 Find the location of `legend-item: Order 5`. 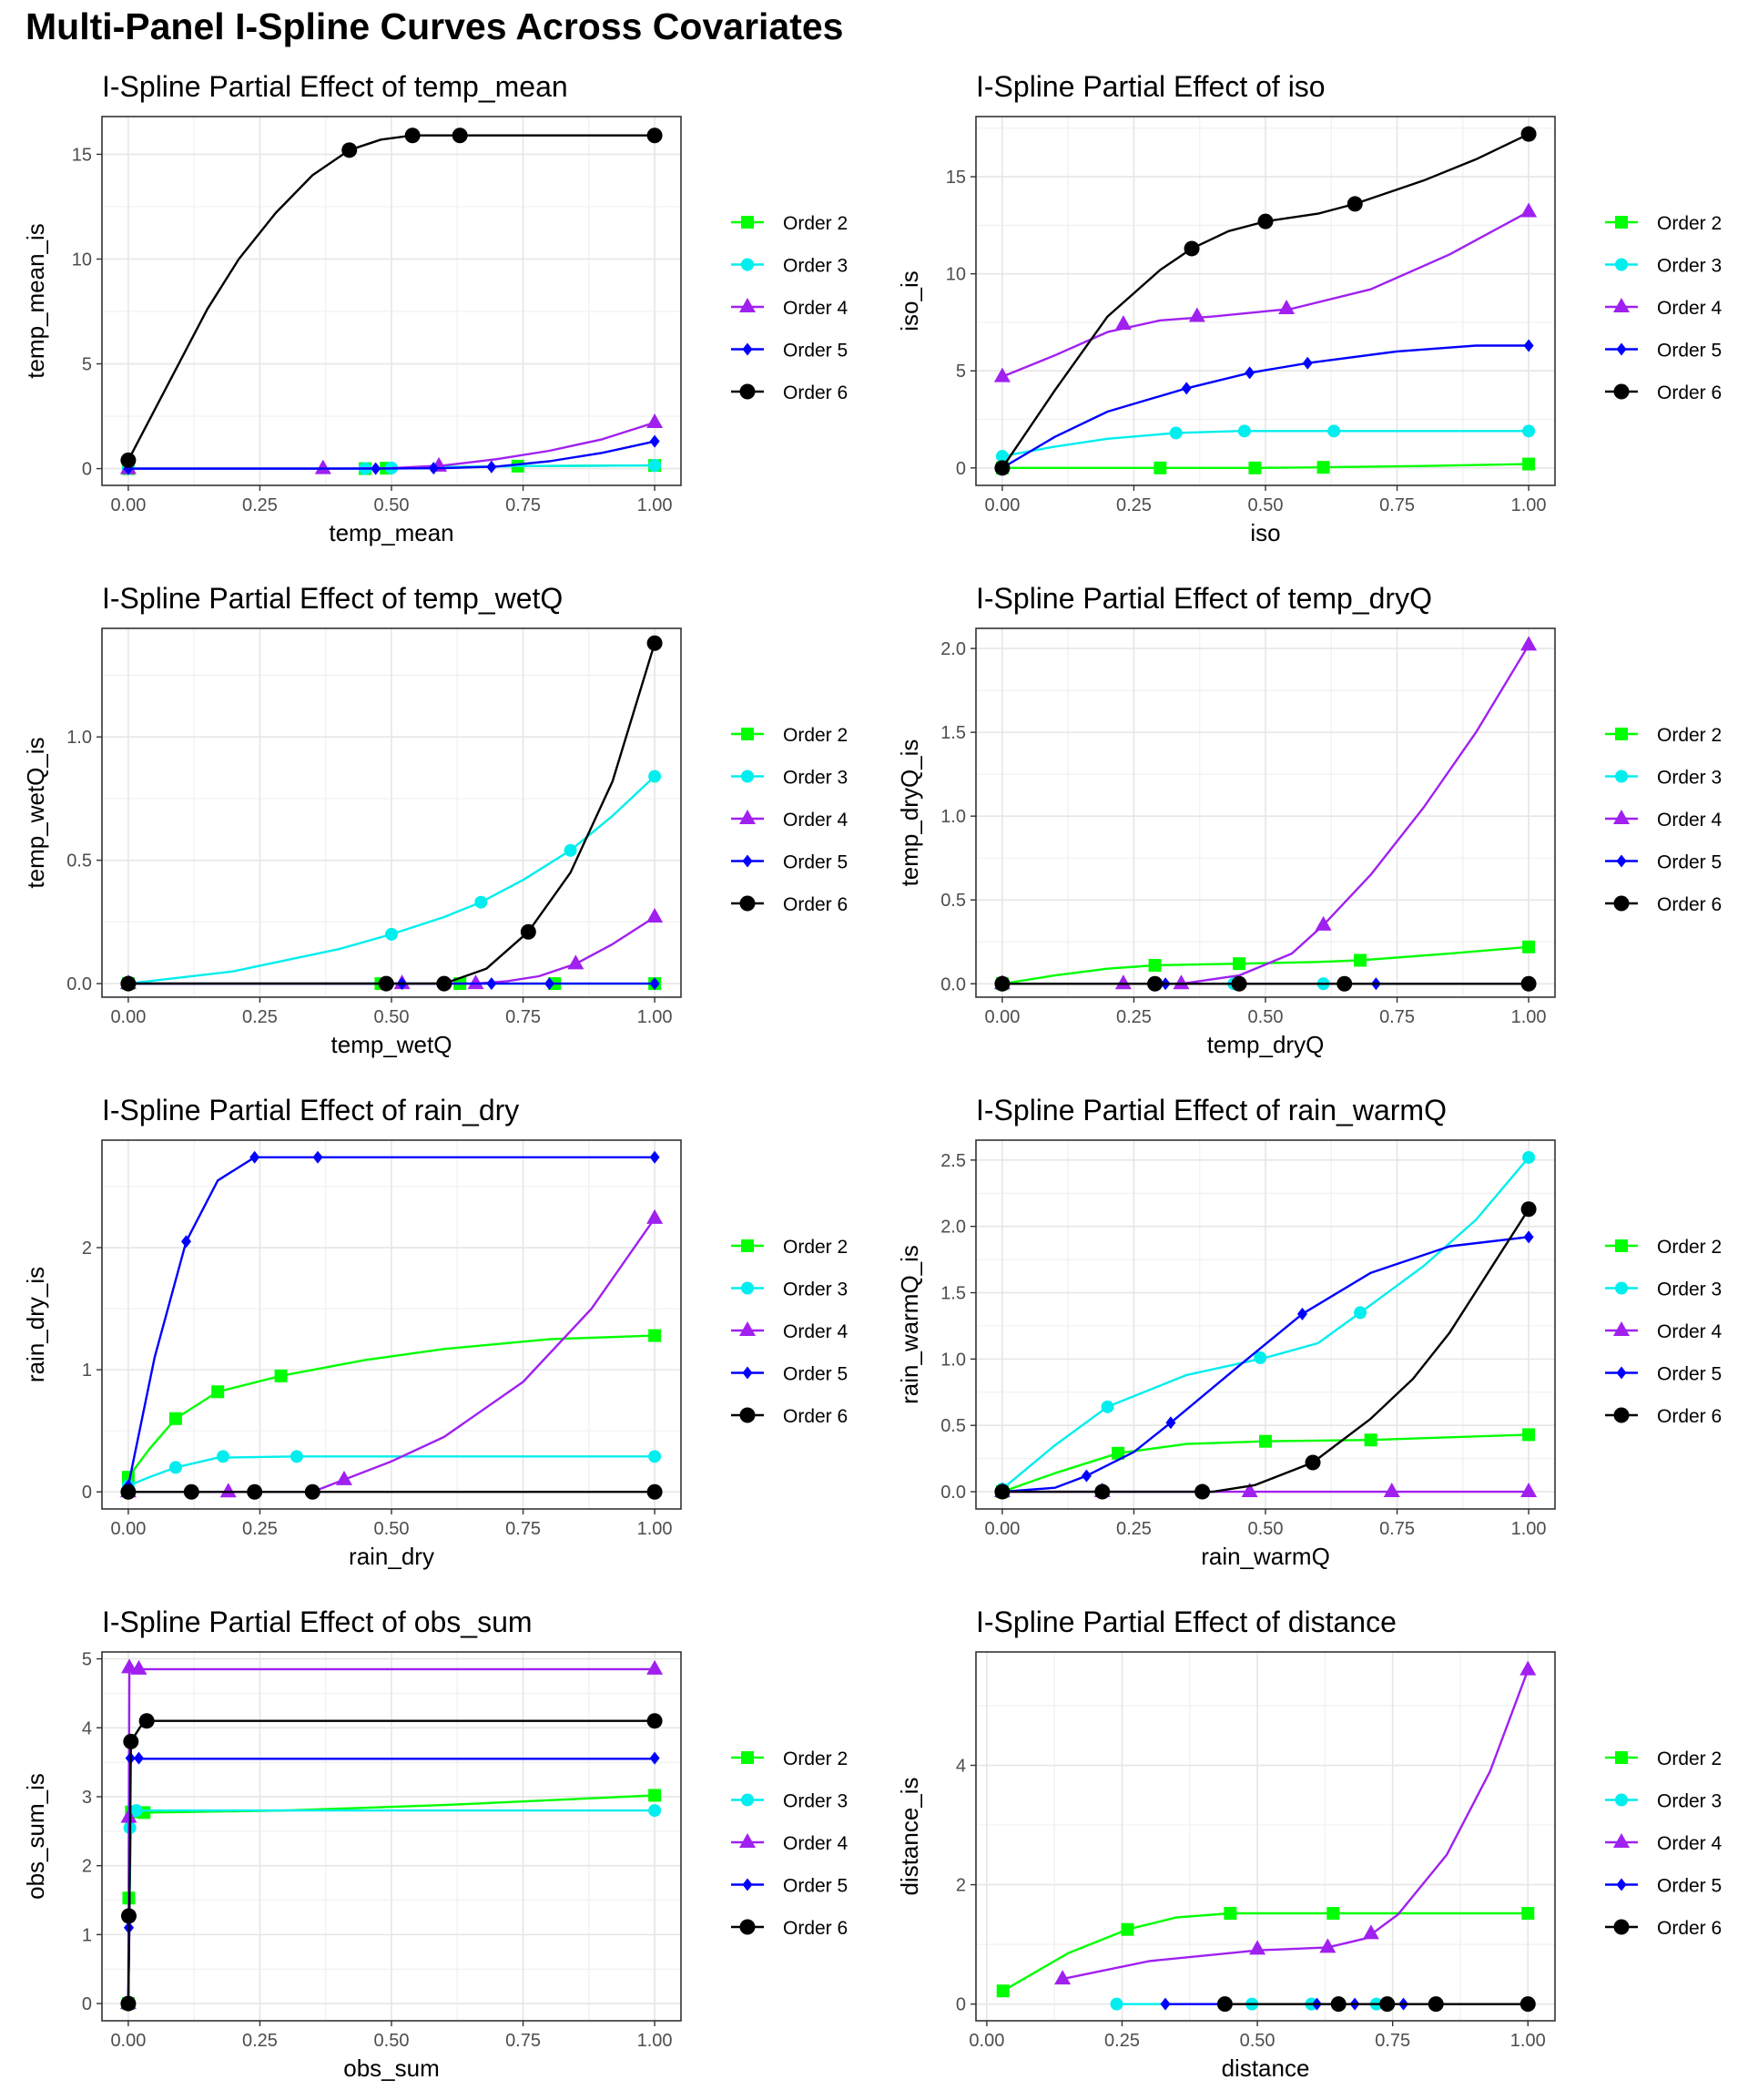

legend-item: Order 5 is located at coordinates (1663, 1886).